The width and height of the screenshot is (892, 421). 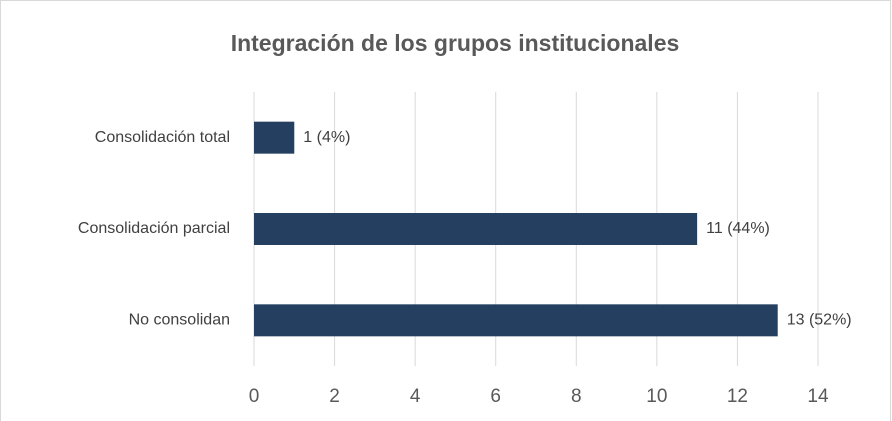 I want to click on x-tick-label: 6, so click(x=495, y=396).